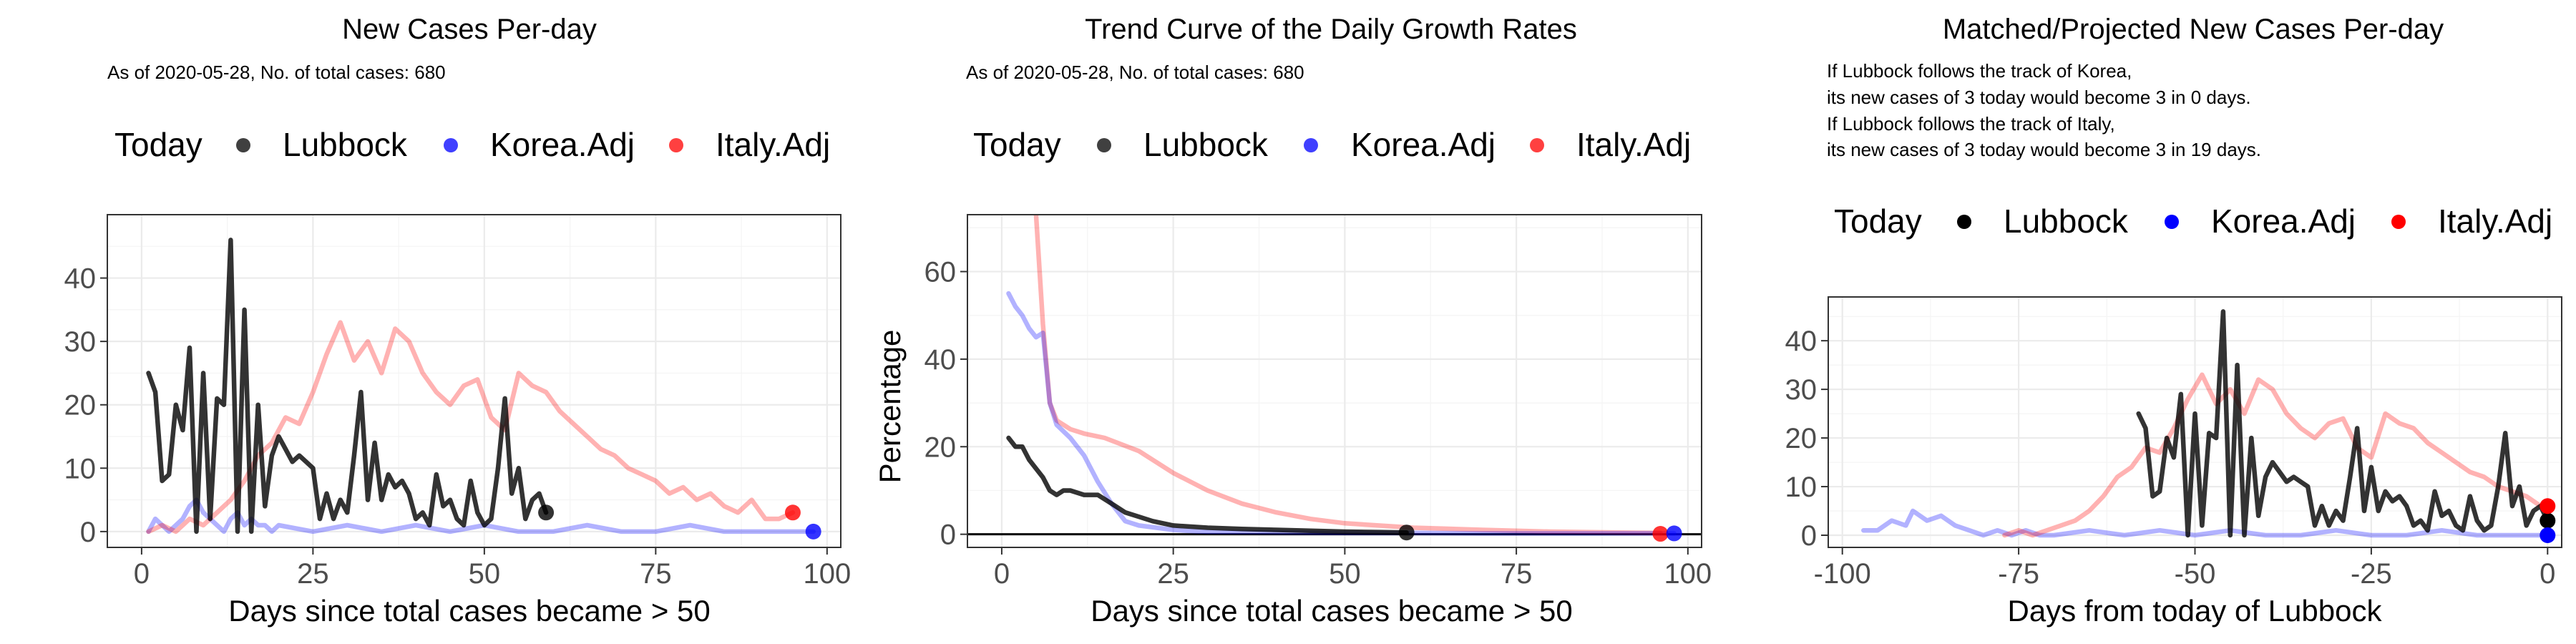 This screenshot has width=2576, height=644. I want to click on plot-area: -100 -75 -50 -25 0 0 10 20 30 40, so click(2173, 443).